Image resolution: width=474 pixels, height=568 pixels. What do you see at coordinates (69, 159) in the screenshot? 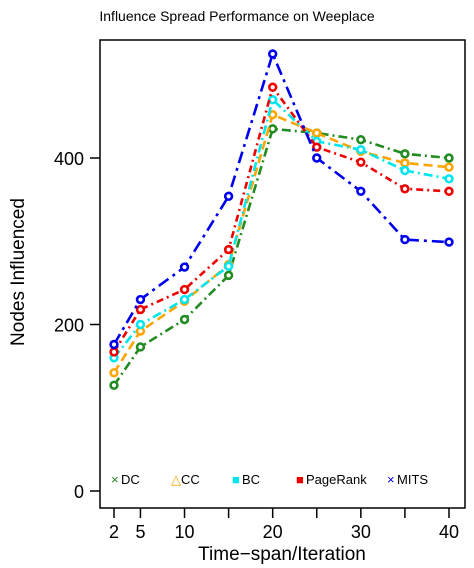
I see `y-tick-label: 400` at bounding box center [69, 159].